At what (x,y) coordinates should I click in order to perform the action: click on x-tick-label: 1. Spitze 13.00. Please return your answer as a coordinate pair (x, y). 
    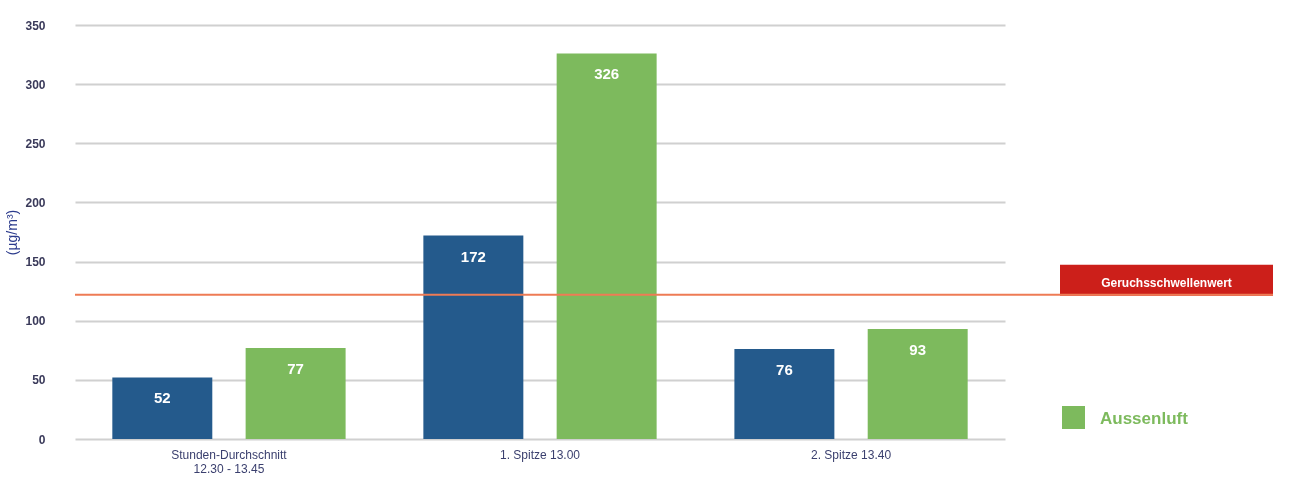
    Looking at the image, I should click on (540, 454).